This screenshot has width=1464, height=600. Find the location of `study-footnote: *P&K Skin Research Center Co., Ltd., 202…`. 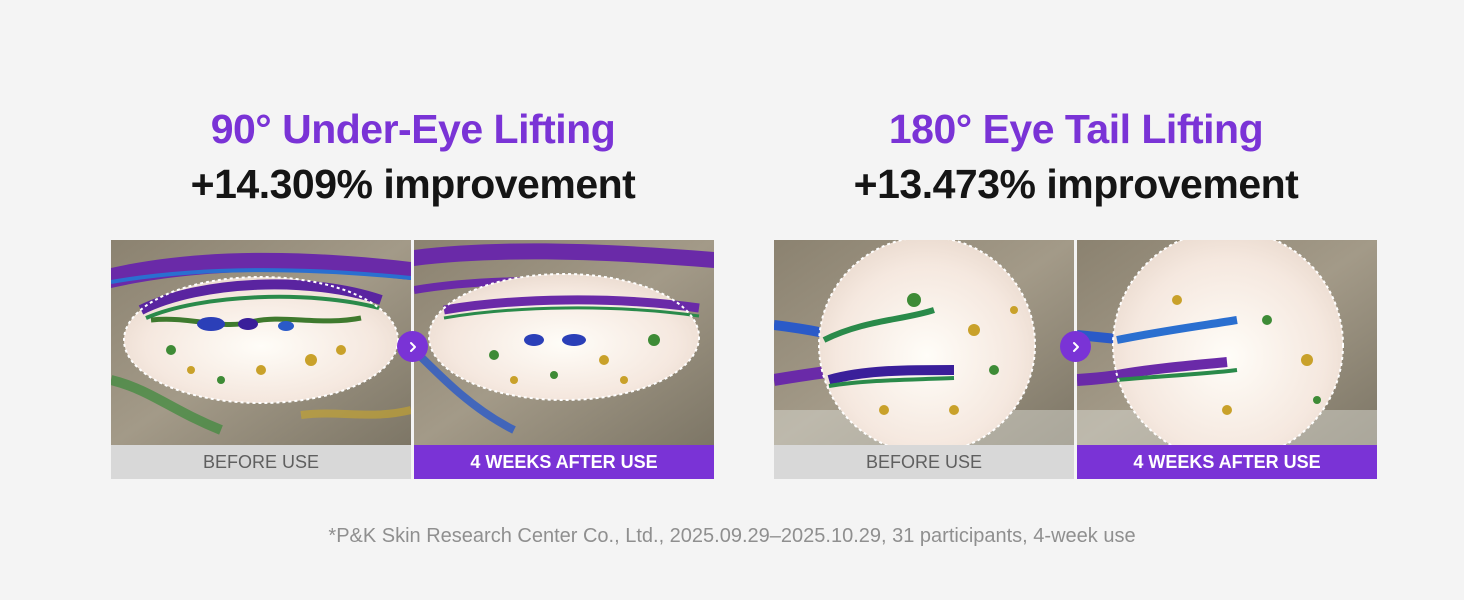

study-footnote: *P&K Skin Research Center Co., Ltd., 202… is located at coordinates (732, 536).